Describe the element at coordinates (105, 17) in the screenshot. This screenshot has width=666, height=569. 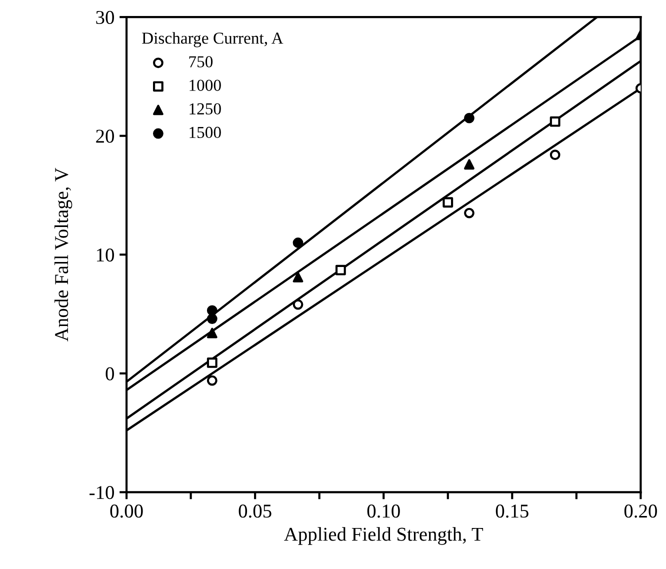
I see `y-tick-label: 30` at that location.